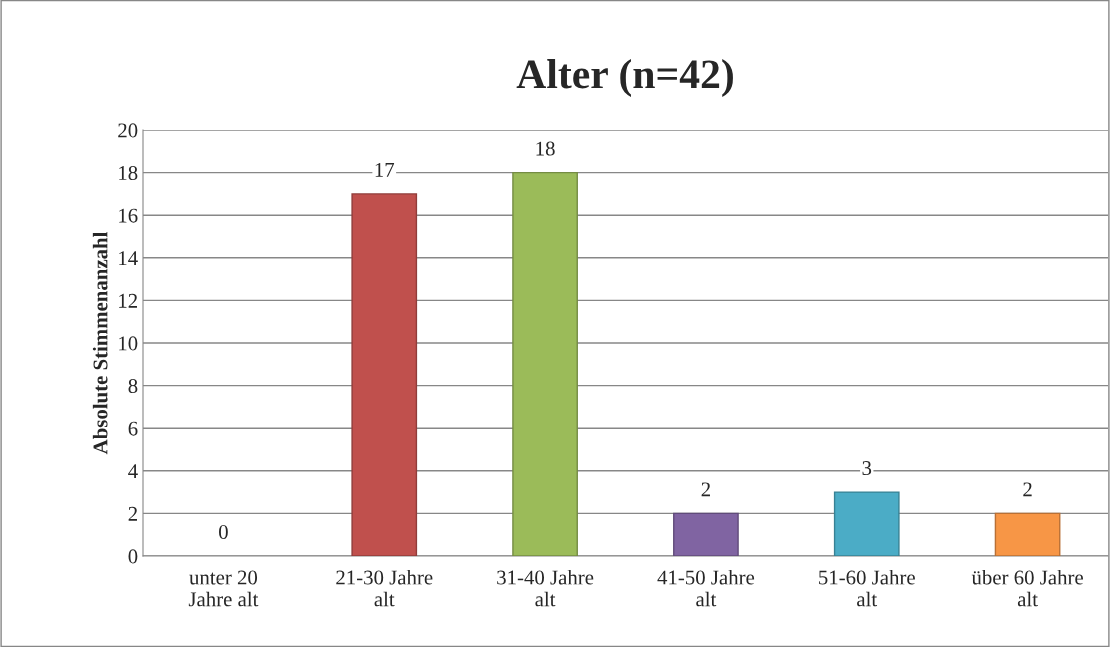 The width and height of the screenshot is (1110, 647). I want to click on data-label: 18, so click(545, 148).